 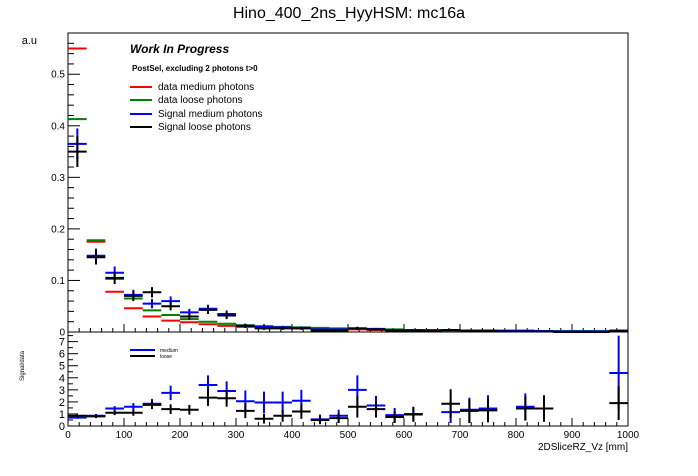 What do you see at coordinates (68, 435) in the screenshot?
I see `x-tick-label: 0` at bounding box center [68, 435].